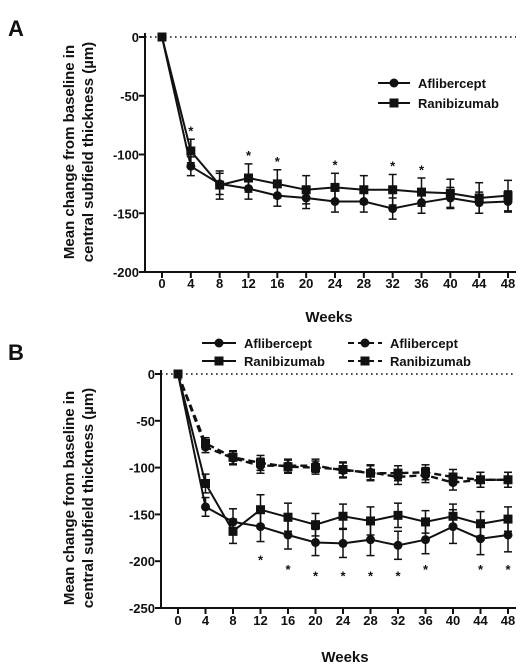 This screenshot has height=670, width=525. What do you see at coordinates (135, 37) in the screenshot?
I see `y-tick-label: 0` at bounding box center [135, 37].